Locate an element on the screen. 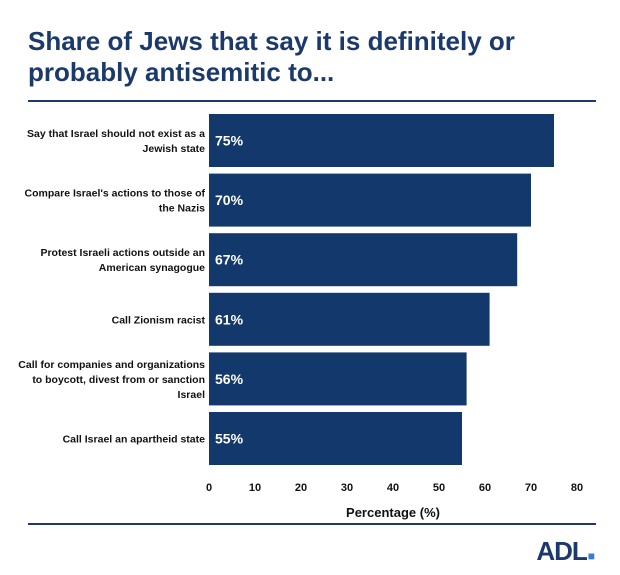  x-tick-label: 0 is located at coordinates (209, 488).